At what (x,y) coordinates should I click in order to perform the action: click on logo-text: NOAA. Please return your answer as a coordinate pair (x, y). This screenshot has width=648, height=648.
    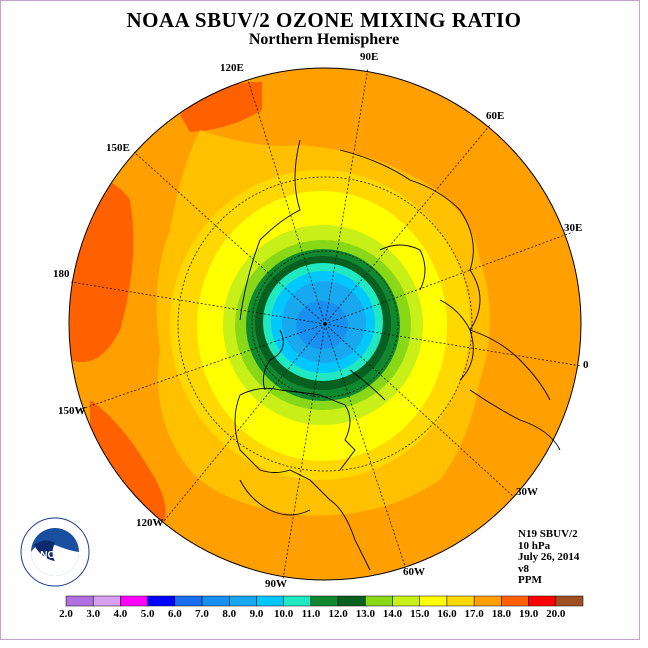
    Looking at the image, I should click on (54, 555).